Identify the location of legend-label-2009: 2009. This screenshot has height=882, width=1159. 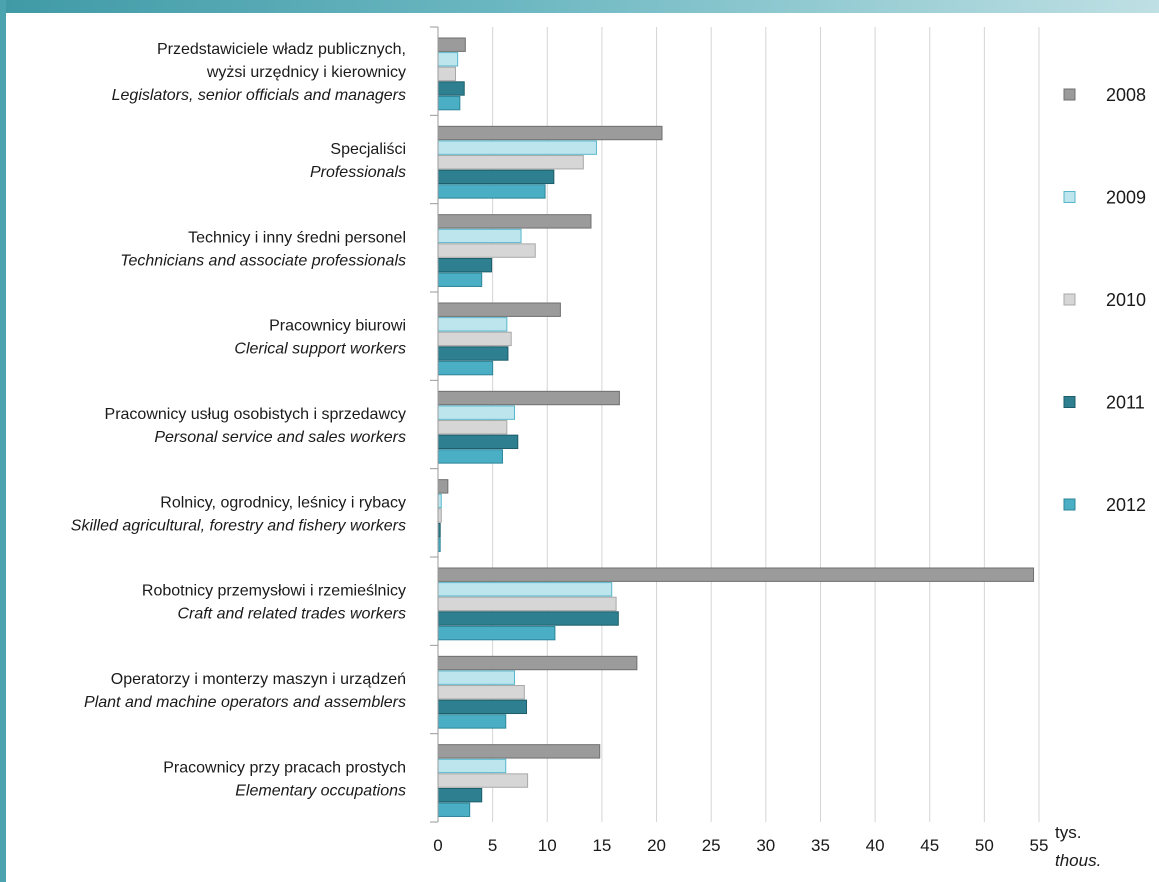
(1126, 198).